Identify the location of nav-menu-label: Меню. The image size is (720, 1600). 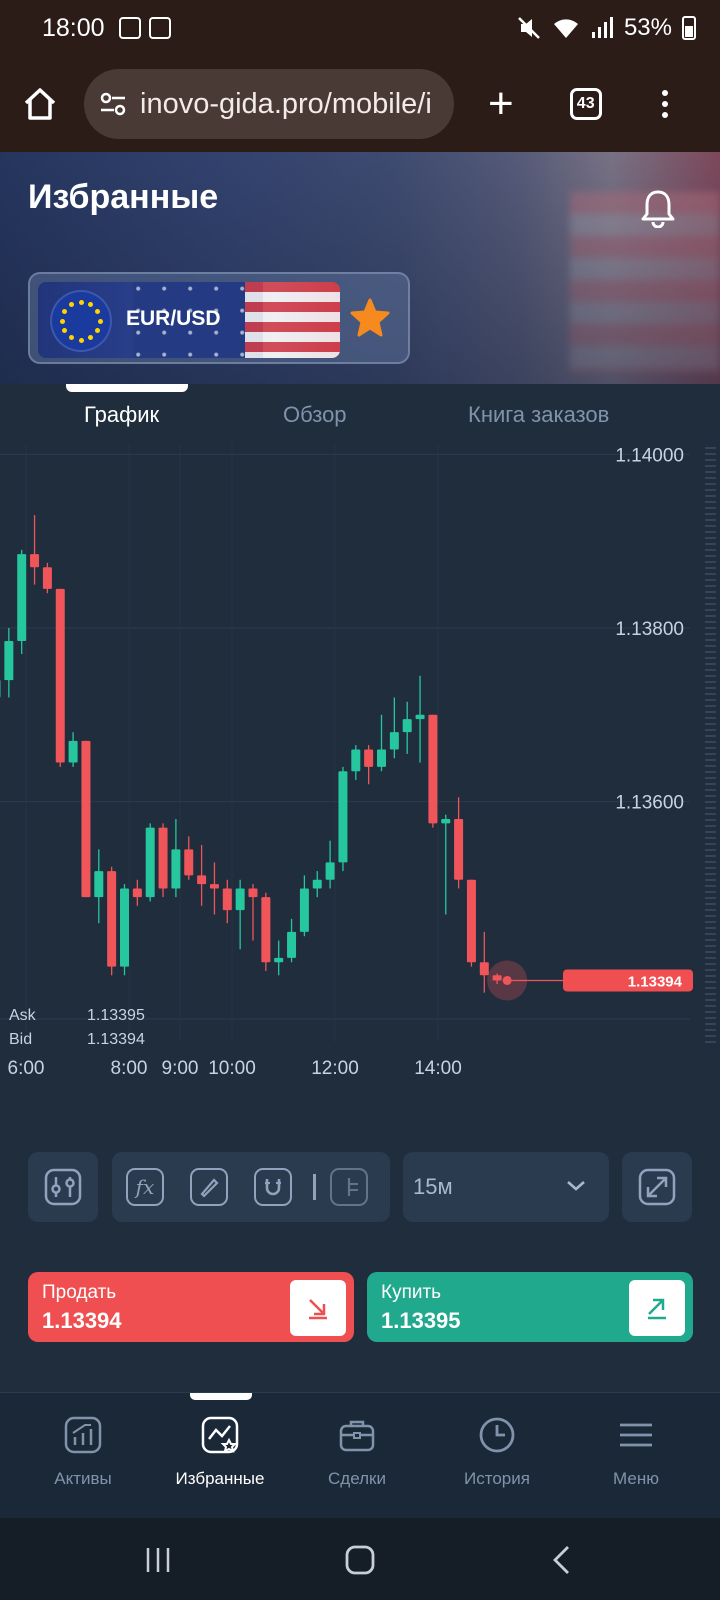
(636, 1478).